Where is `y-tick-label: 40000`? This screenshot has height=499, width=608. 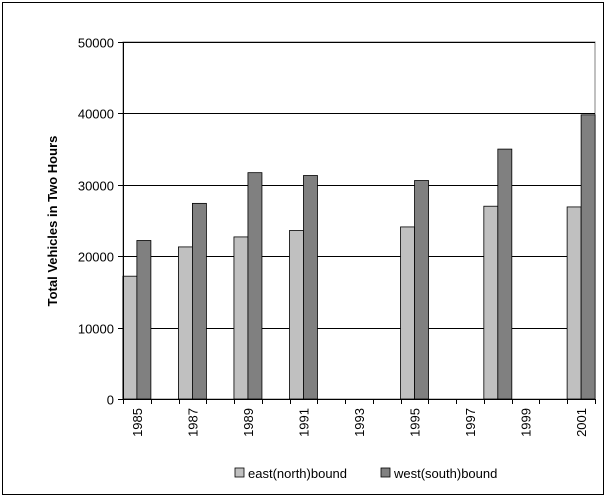
y-tick-label: 40000 is located at coordinates (96, 114).